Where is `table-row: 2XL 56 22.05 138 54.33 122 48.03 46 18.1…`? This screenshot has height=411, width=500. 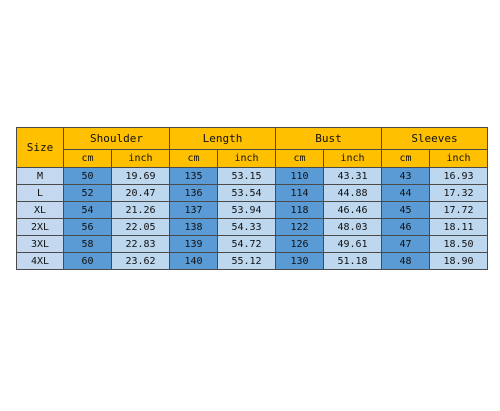 table-row: 2XL 56 22.05 138 54.33 122 48.03 46 18.1… is located at coordinates (252, 227).